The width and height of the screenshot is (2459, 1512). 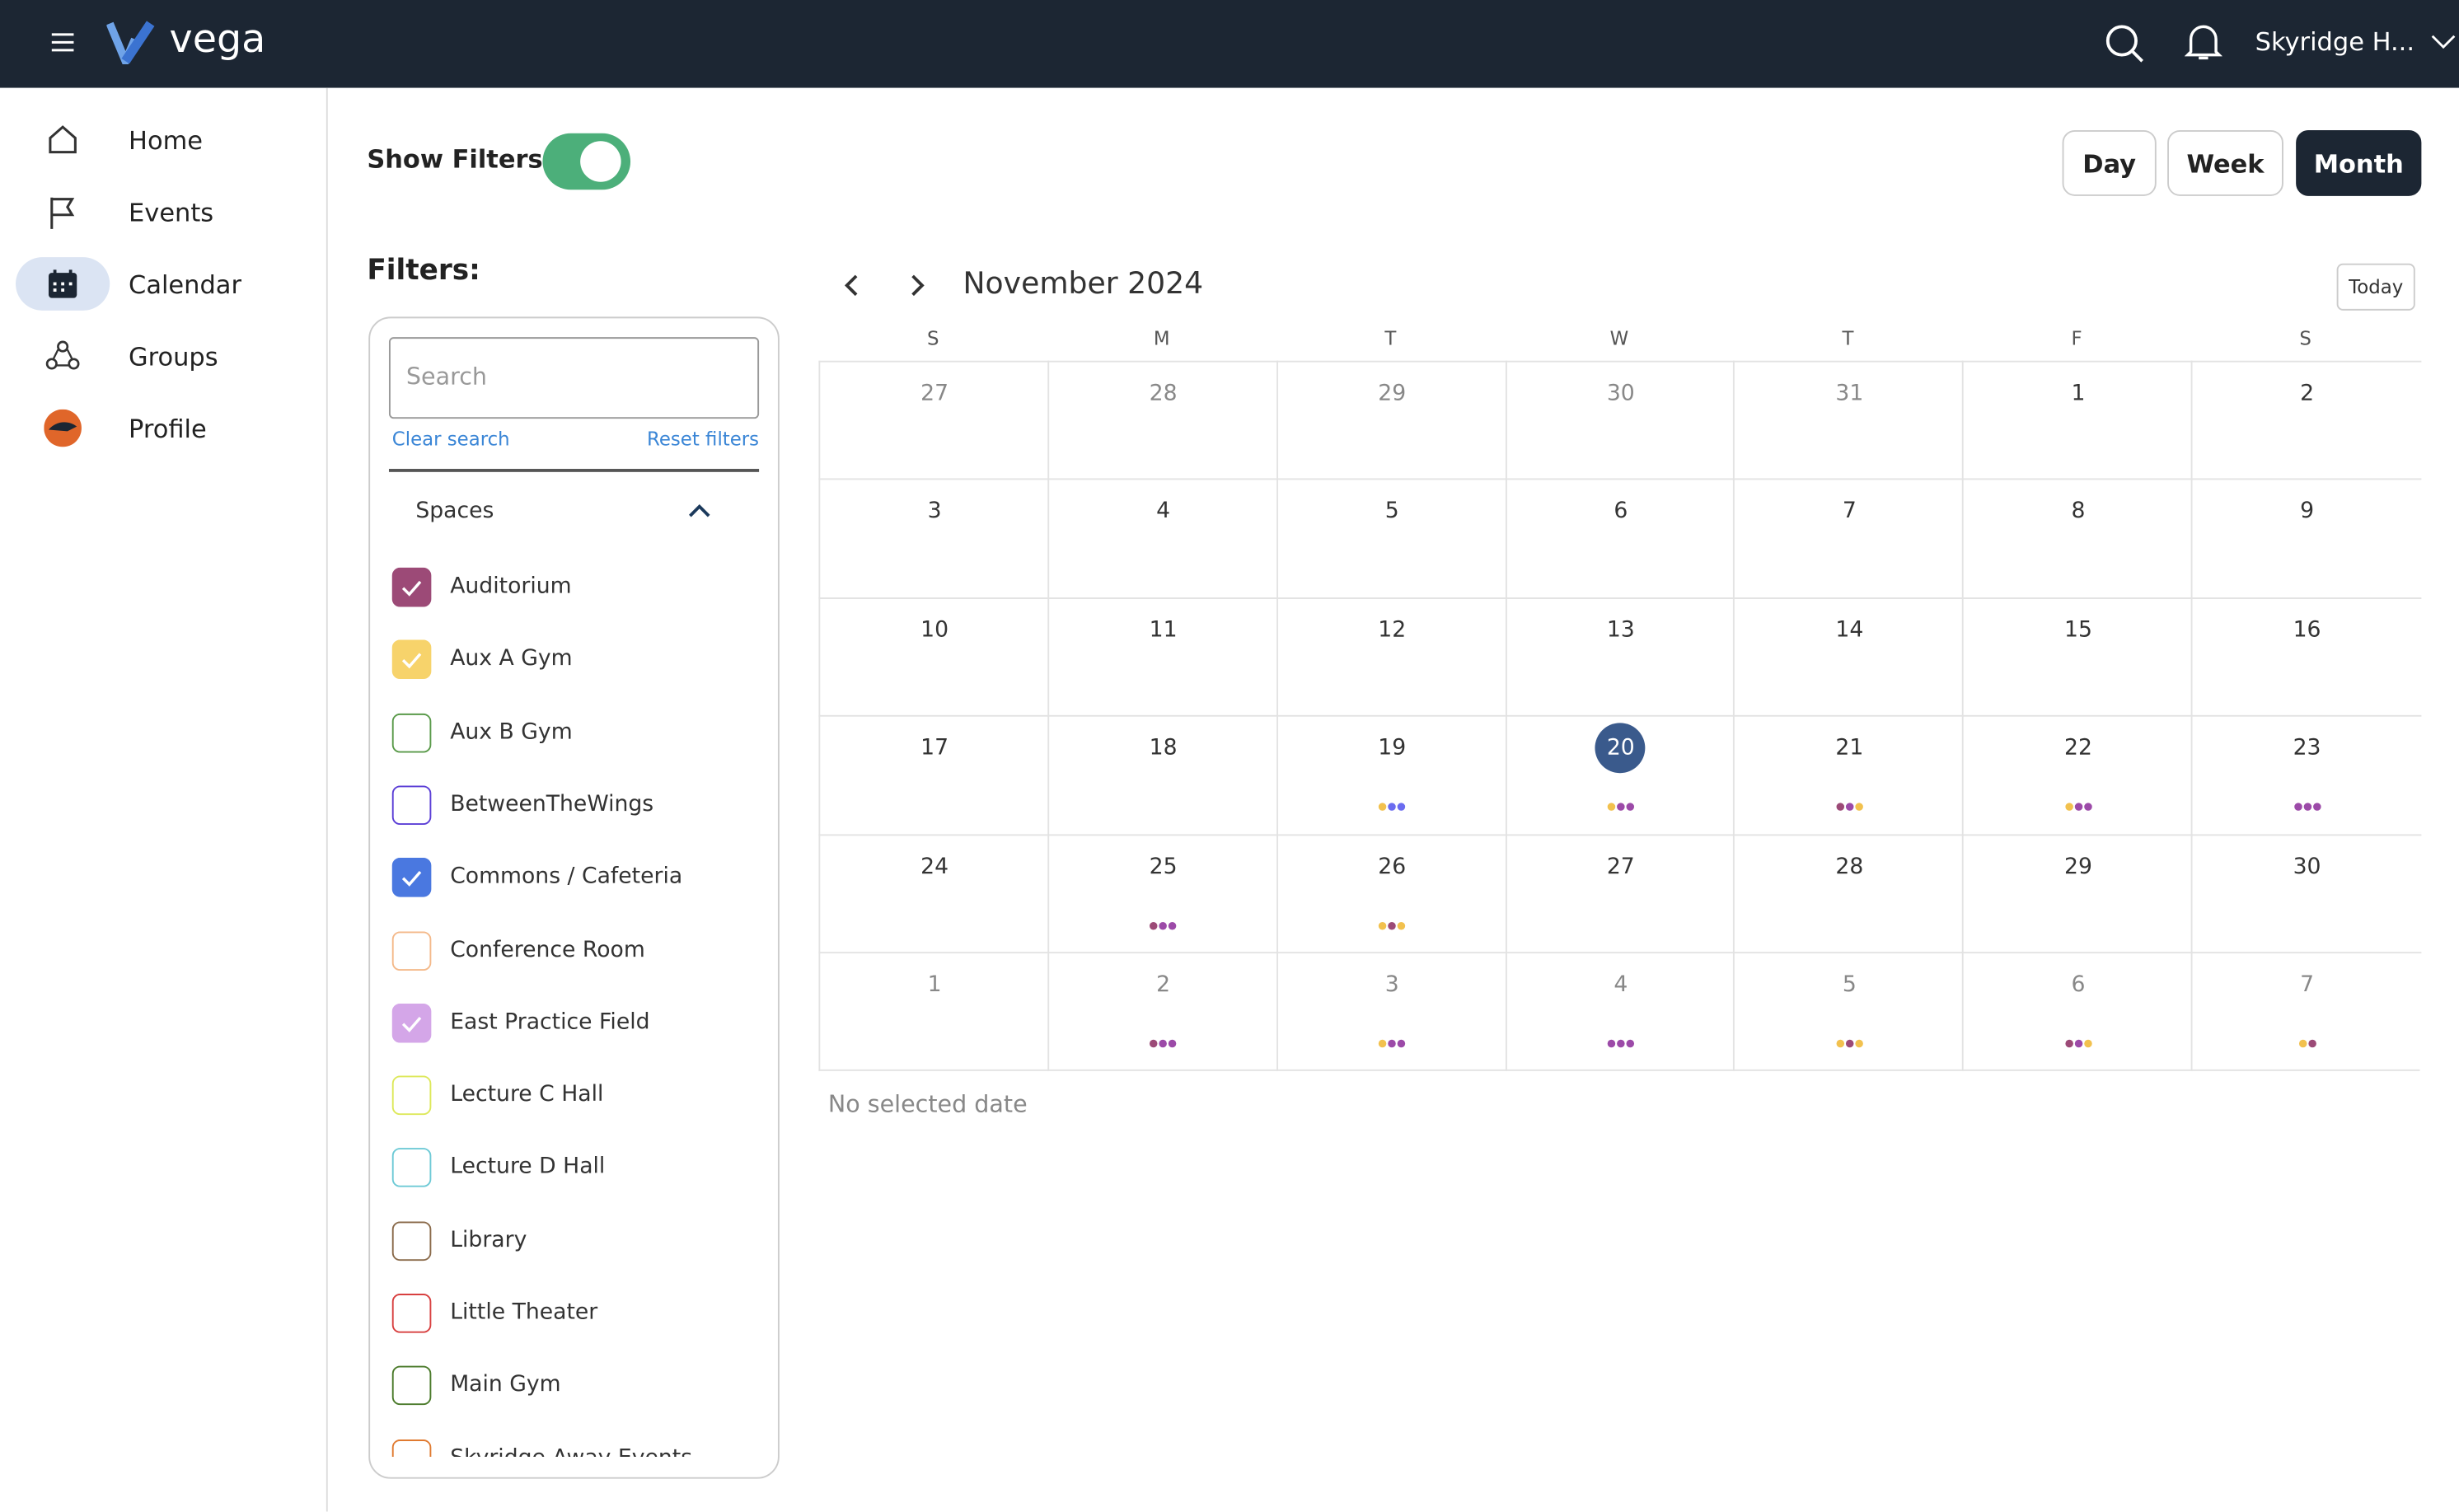 I want to click on day-number: 24, so click(x=934, y=866).